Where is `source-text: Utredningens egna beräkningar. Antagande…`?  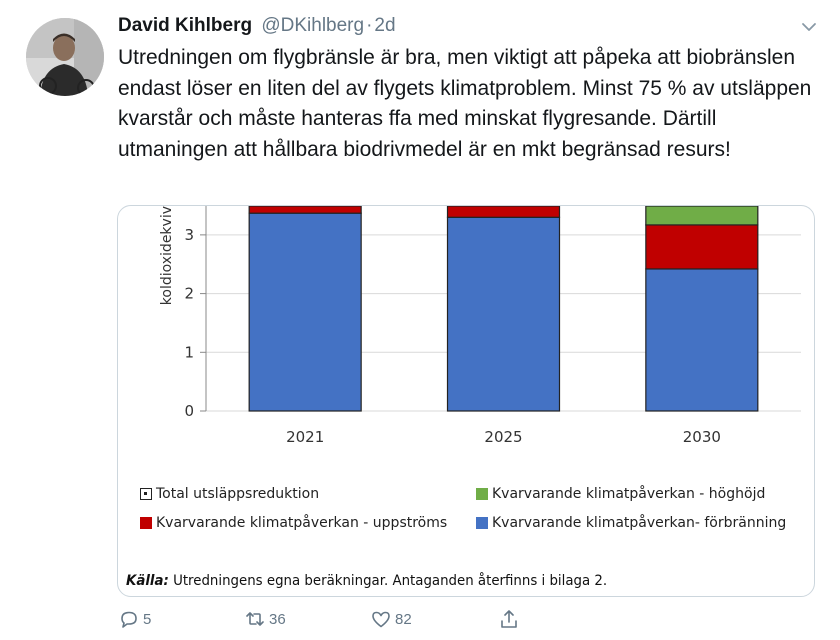 source-text: Utredningens egna beräkningar. Antagande… is located at coordinates (390, 581).